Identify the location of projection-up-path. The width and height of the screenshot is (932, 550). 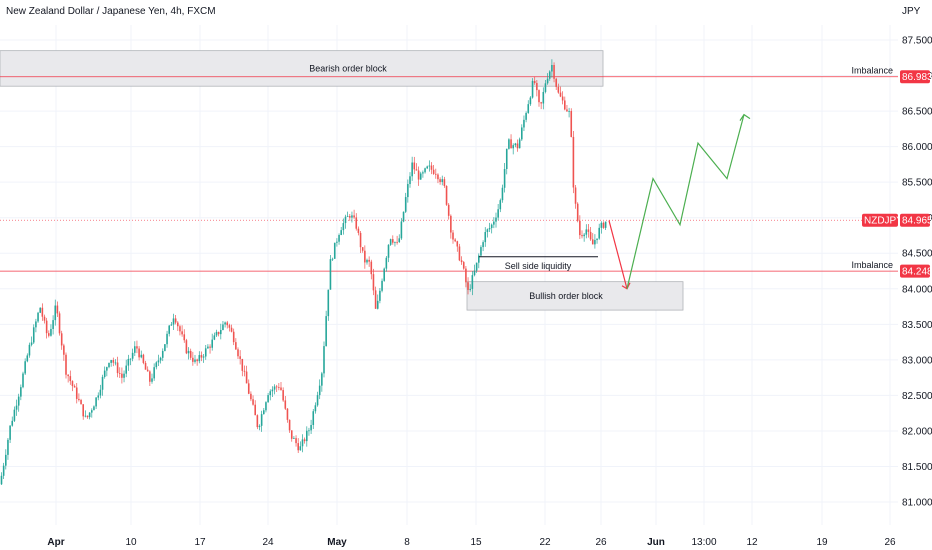
(685, 201).